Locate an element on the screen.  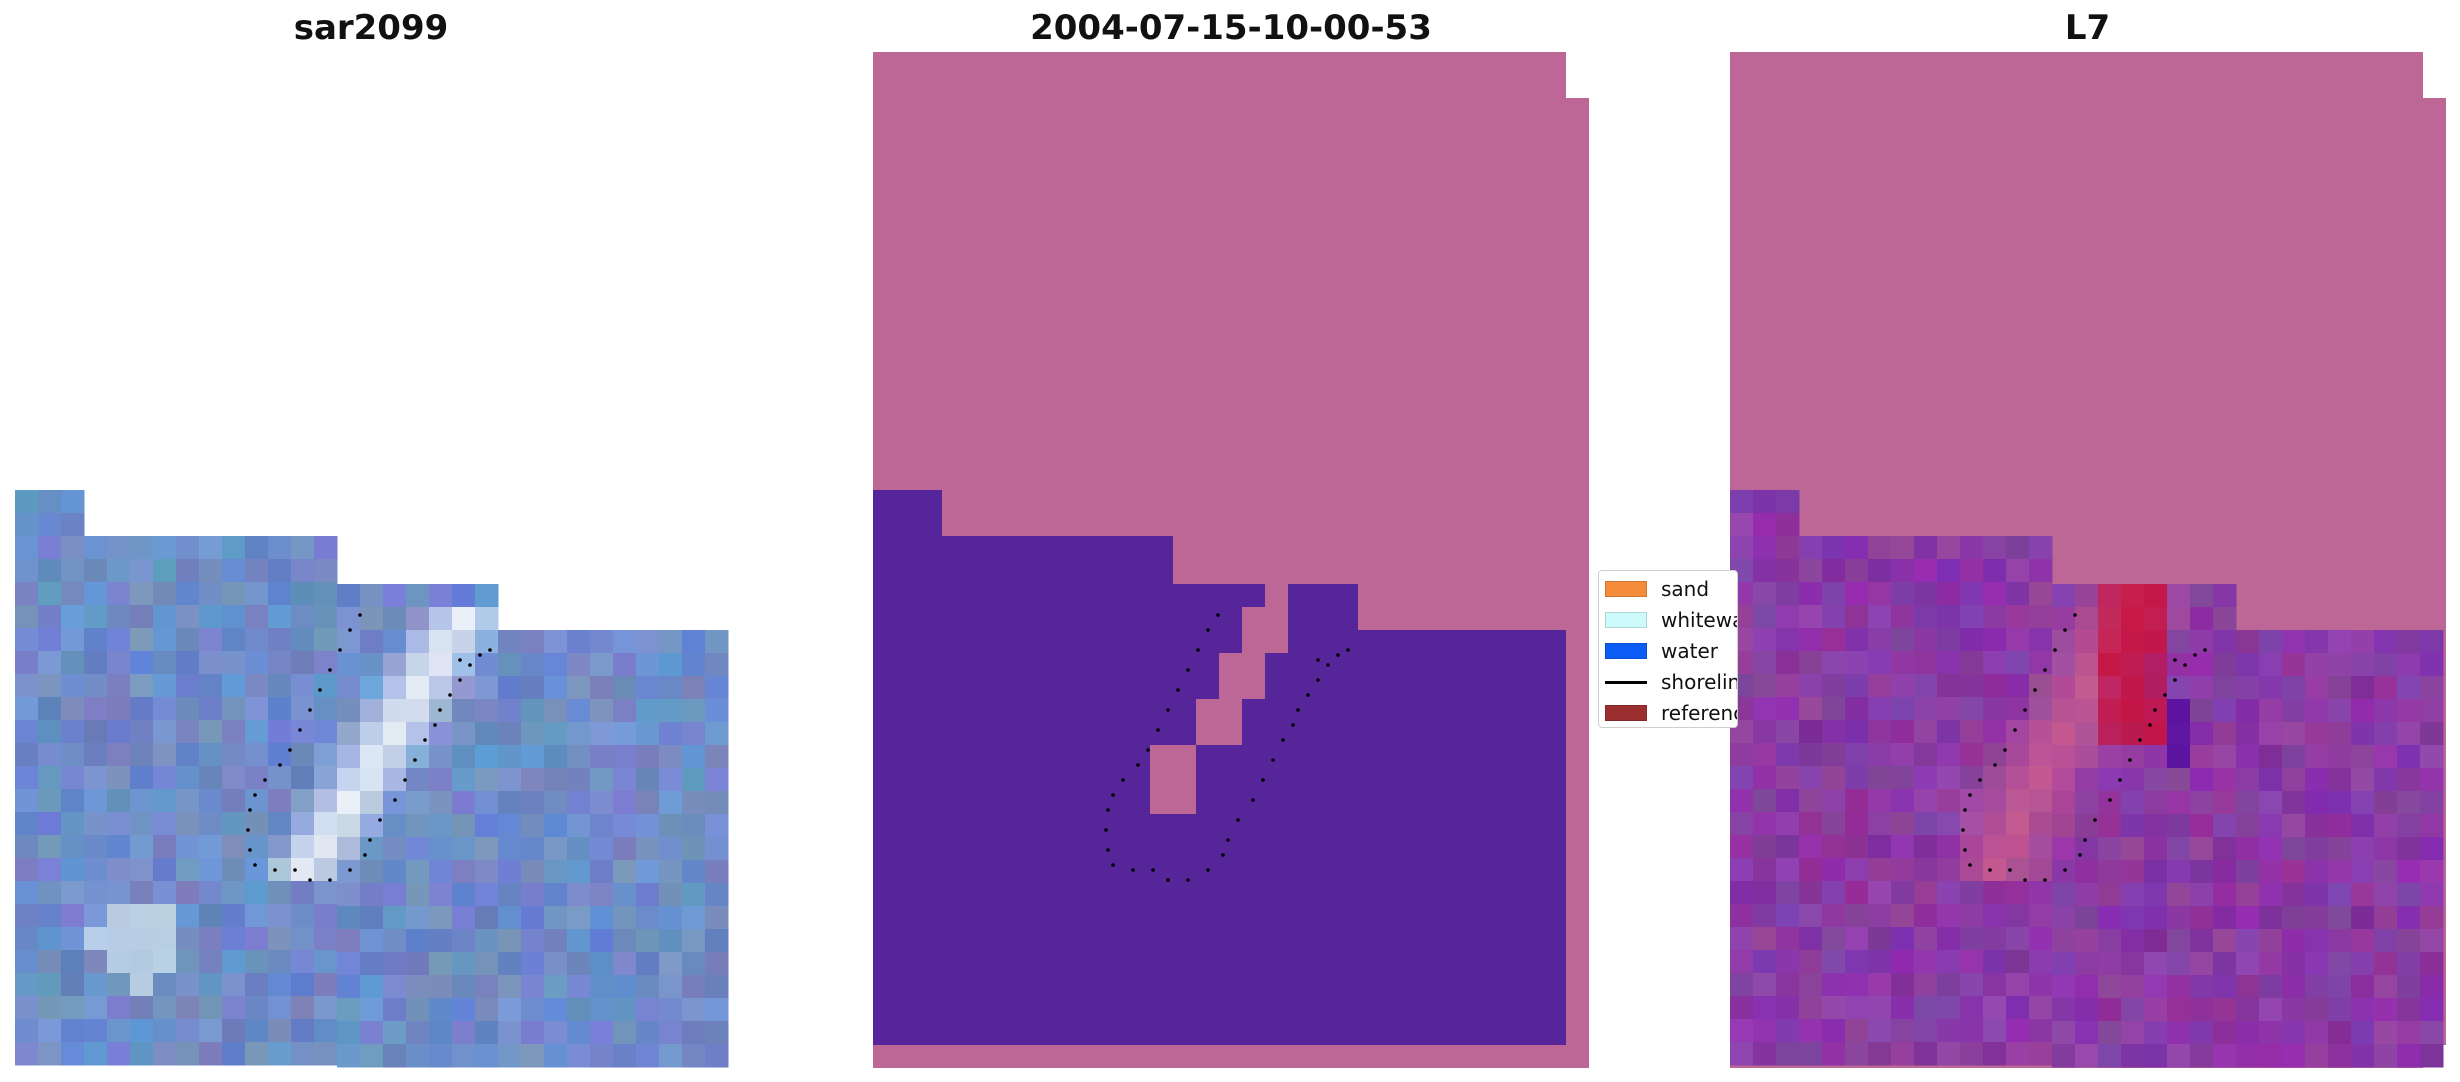
legend-label-water: water is located at coordinates (1689, 651).